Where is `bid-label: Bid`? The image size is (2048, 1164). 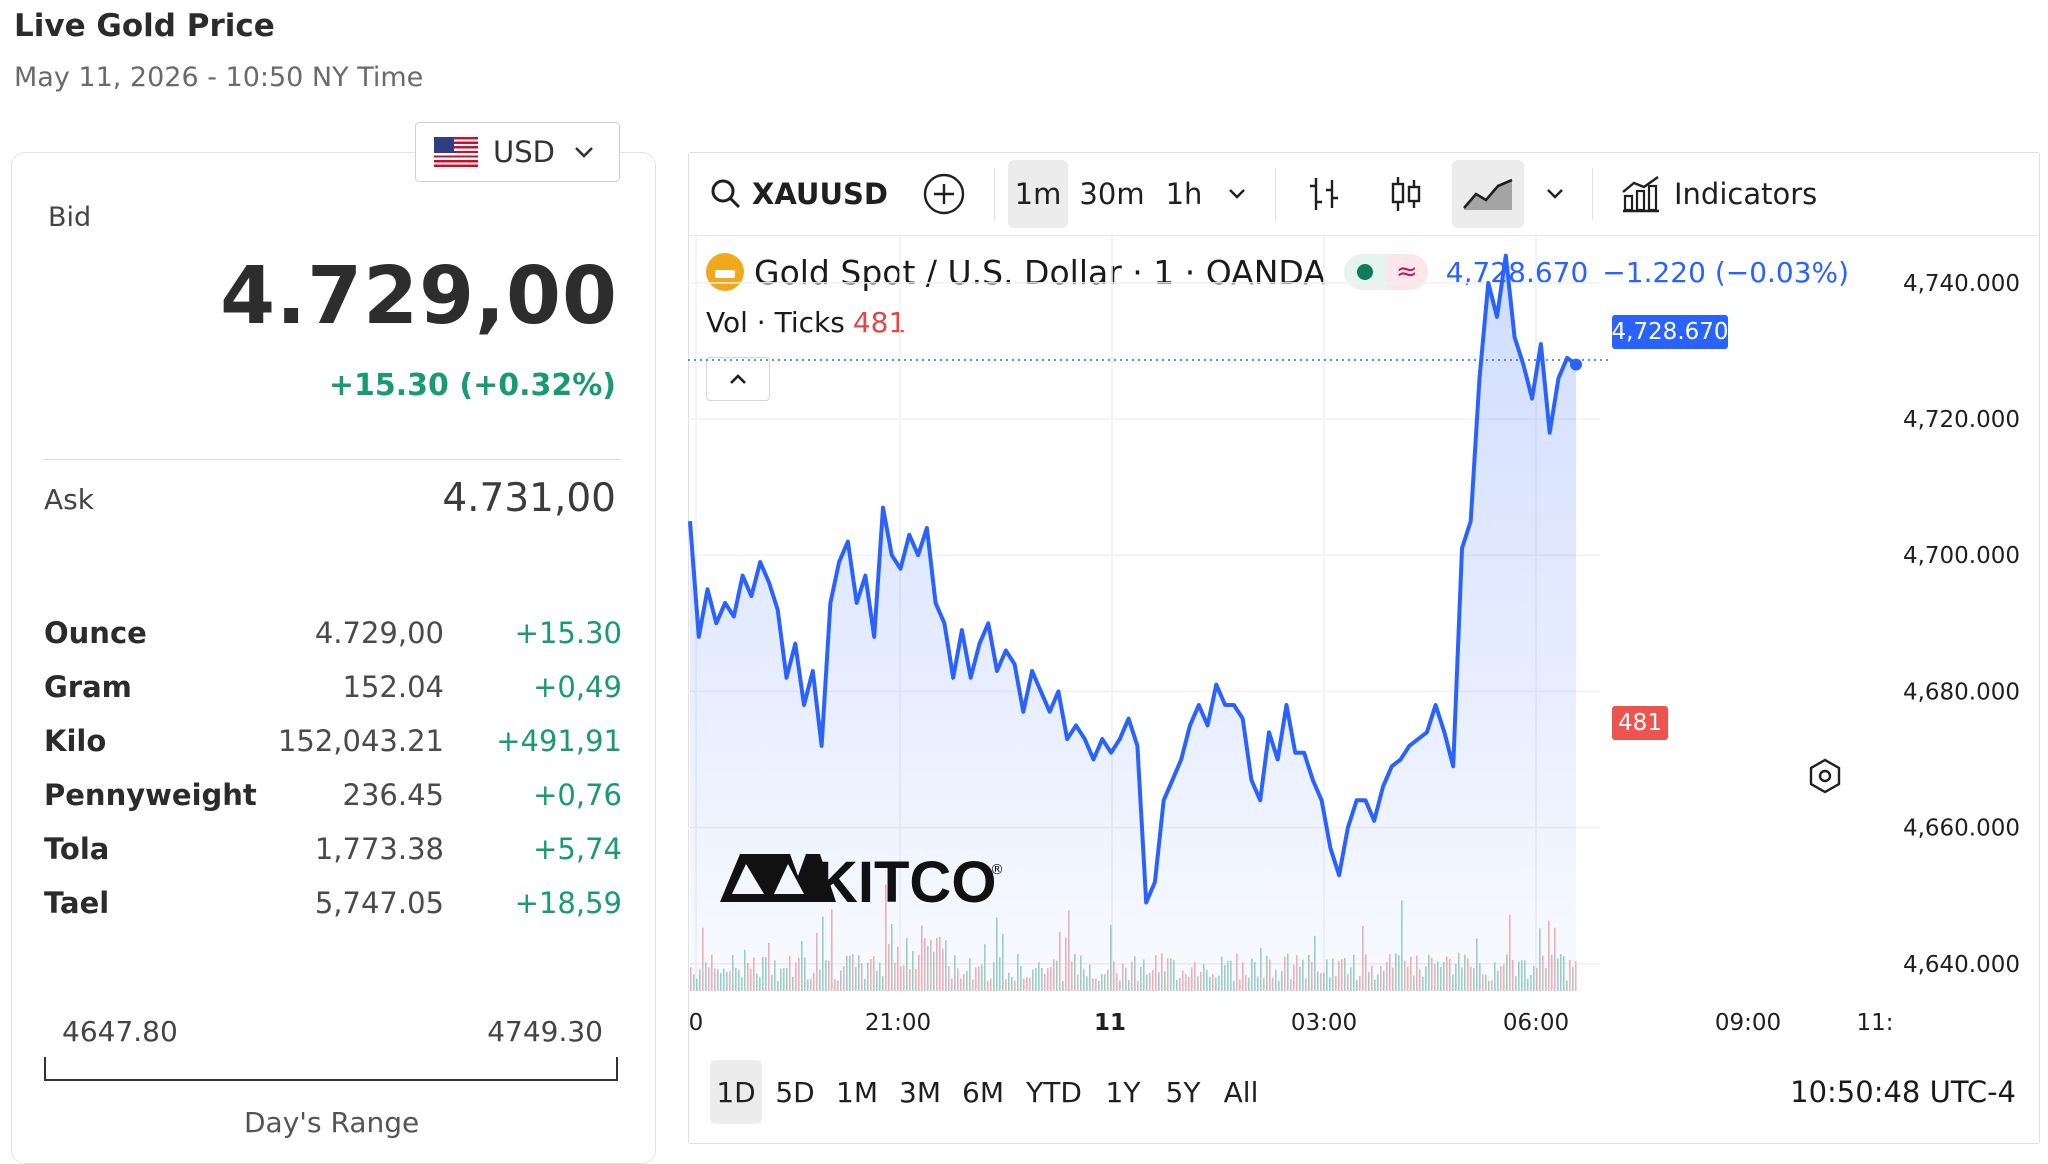
bid-label: Bid is located at coordinates (70, 217).